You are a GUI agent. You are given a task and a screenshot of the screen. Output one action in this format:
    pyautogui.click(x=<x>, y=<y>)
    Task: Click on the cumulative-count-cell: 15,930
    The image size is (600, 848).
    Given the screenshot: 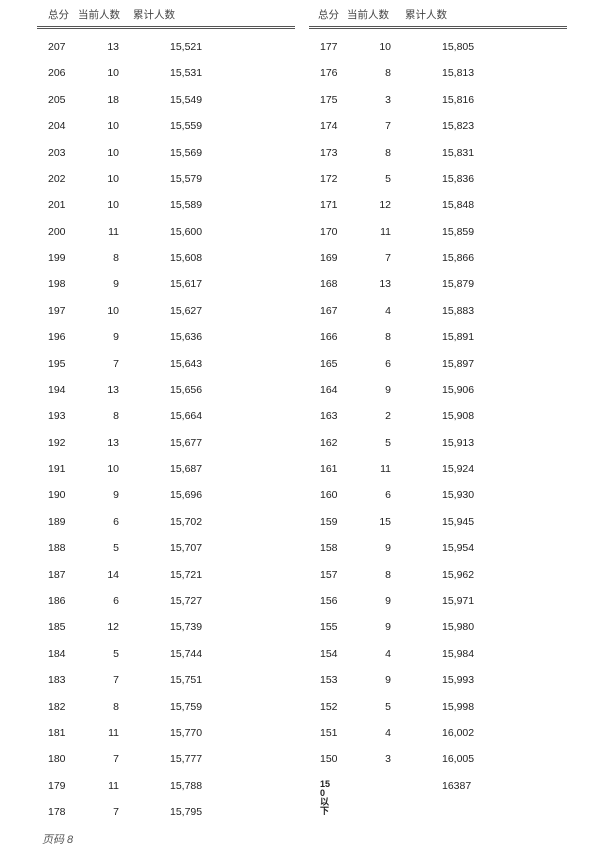 What is the action you would take?
    pyautogui.click(x=458, y=495)
    